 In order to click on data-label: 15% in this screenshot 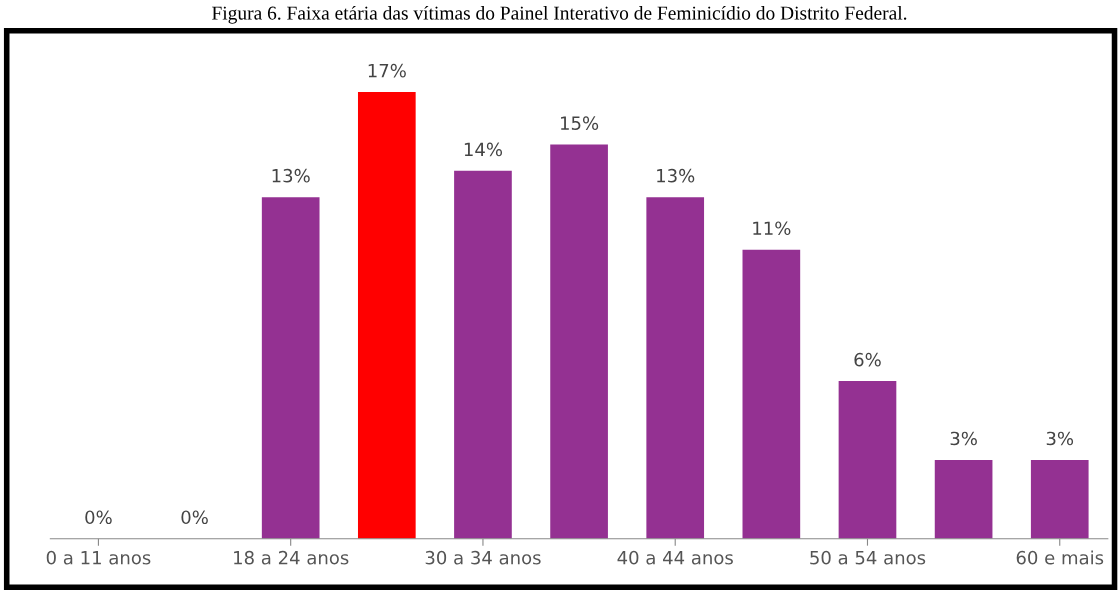, I will do `click(580, 123)`.